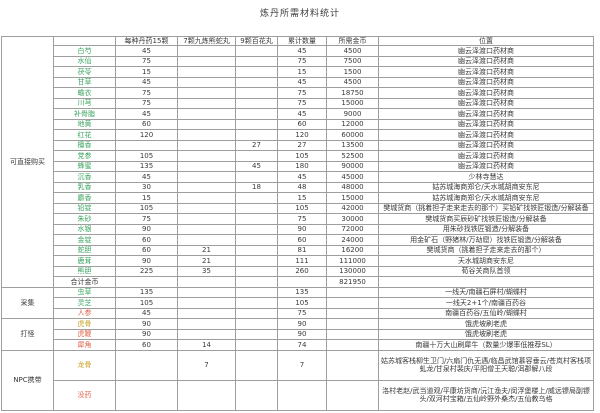  What do you see at coordinates (302, 166) in the screenshot?
I see `total-qty-cell: 180` at bounding box center [302, 166].